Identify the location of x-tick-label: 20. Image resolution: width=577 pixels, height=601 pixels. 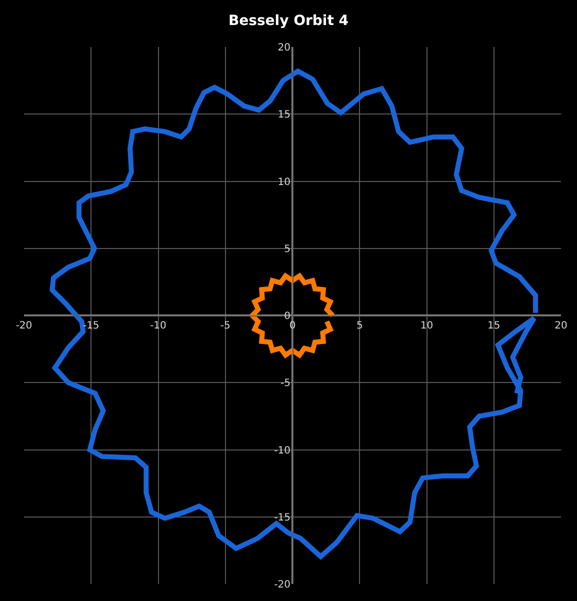
(561, 326).